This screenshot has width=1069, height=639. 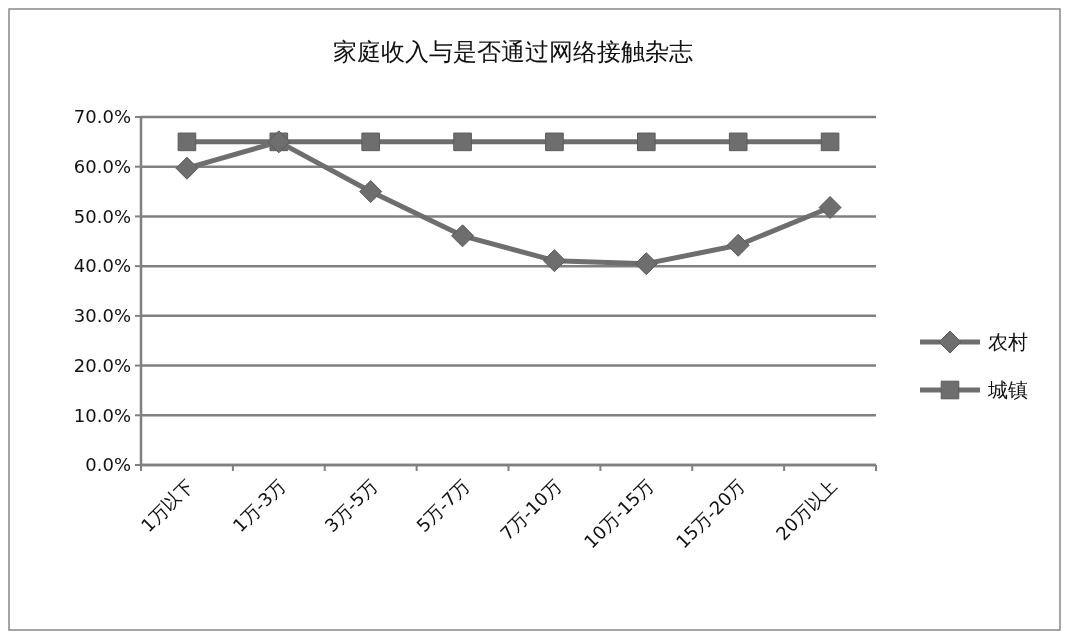 I want to click on y-tick-label: 20.0%, so click(x=102, y=365).